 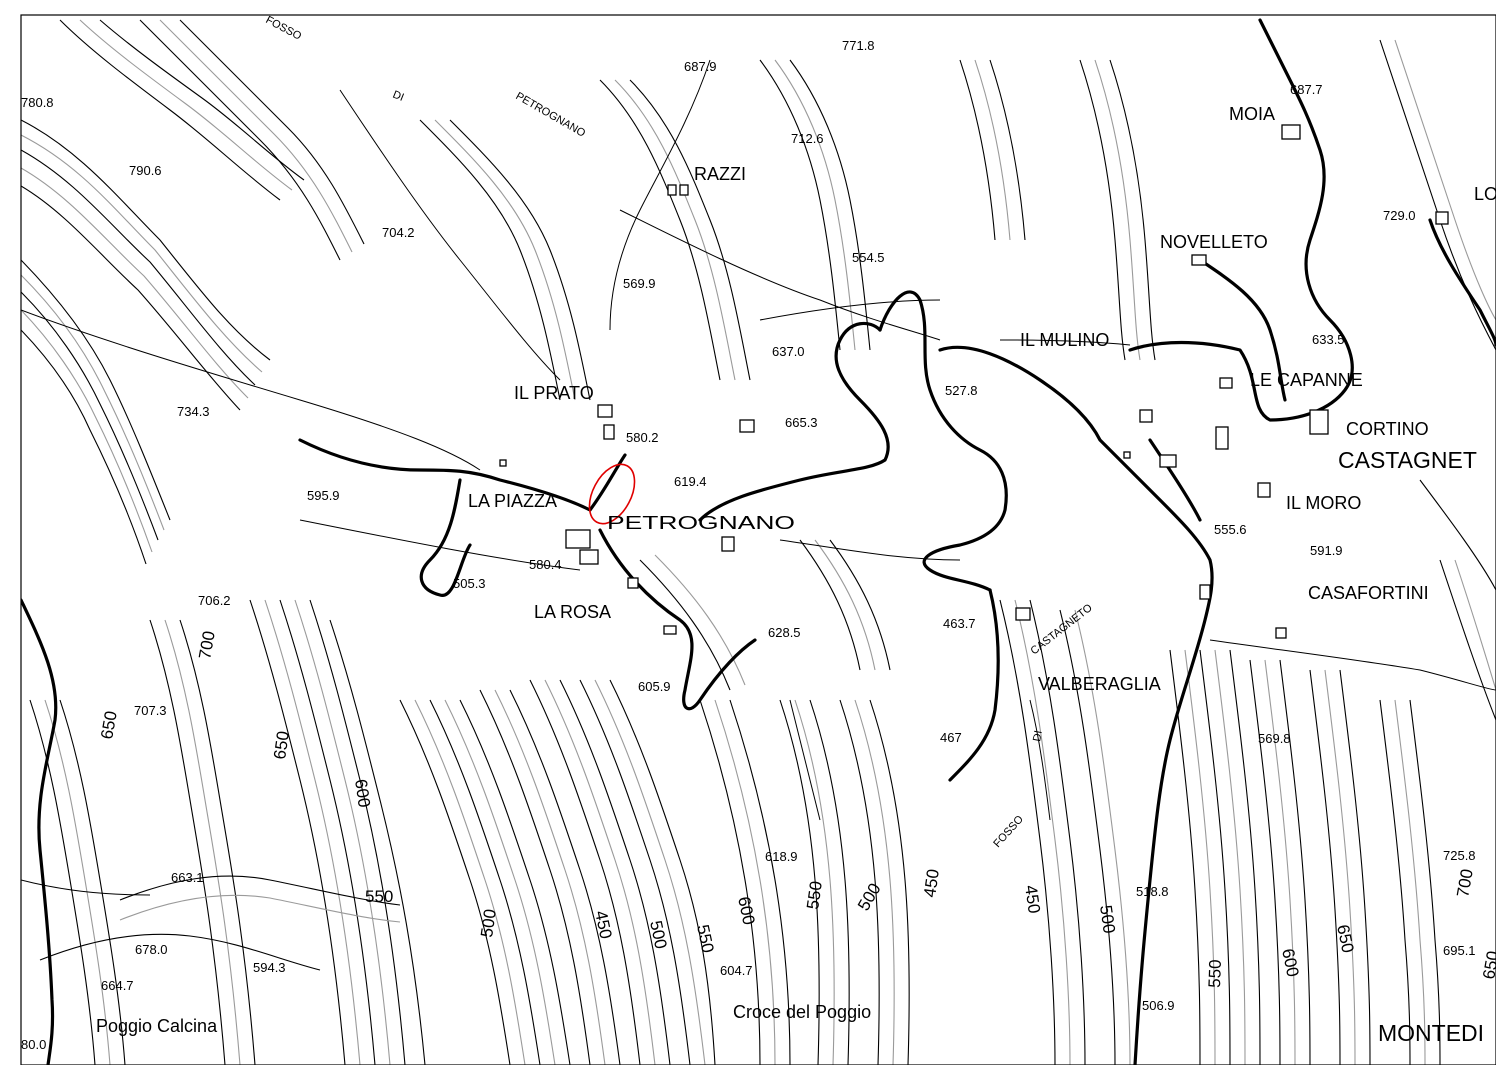 What do you see at coordinates (802, 1012) in the screenshot?
I see `place-croce-del-poggio: Croce del Poggio` at bounding box center [802, 1012].